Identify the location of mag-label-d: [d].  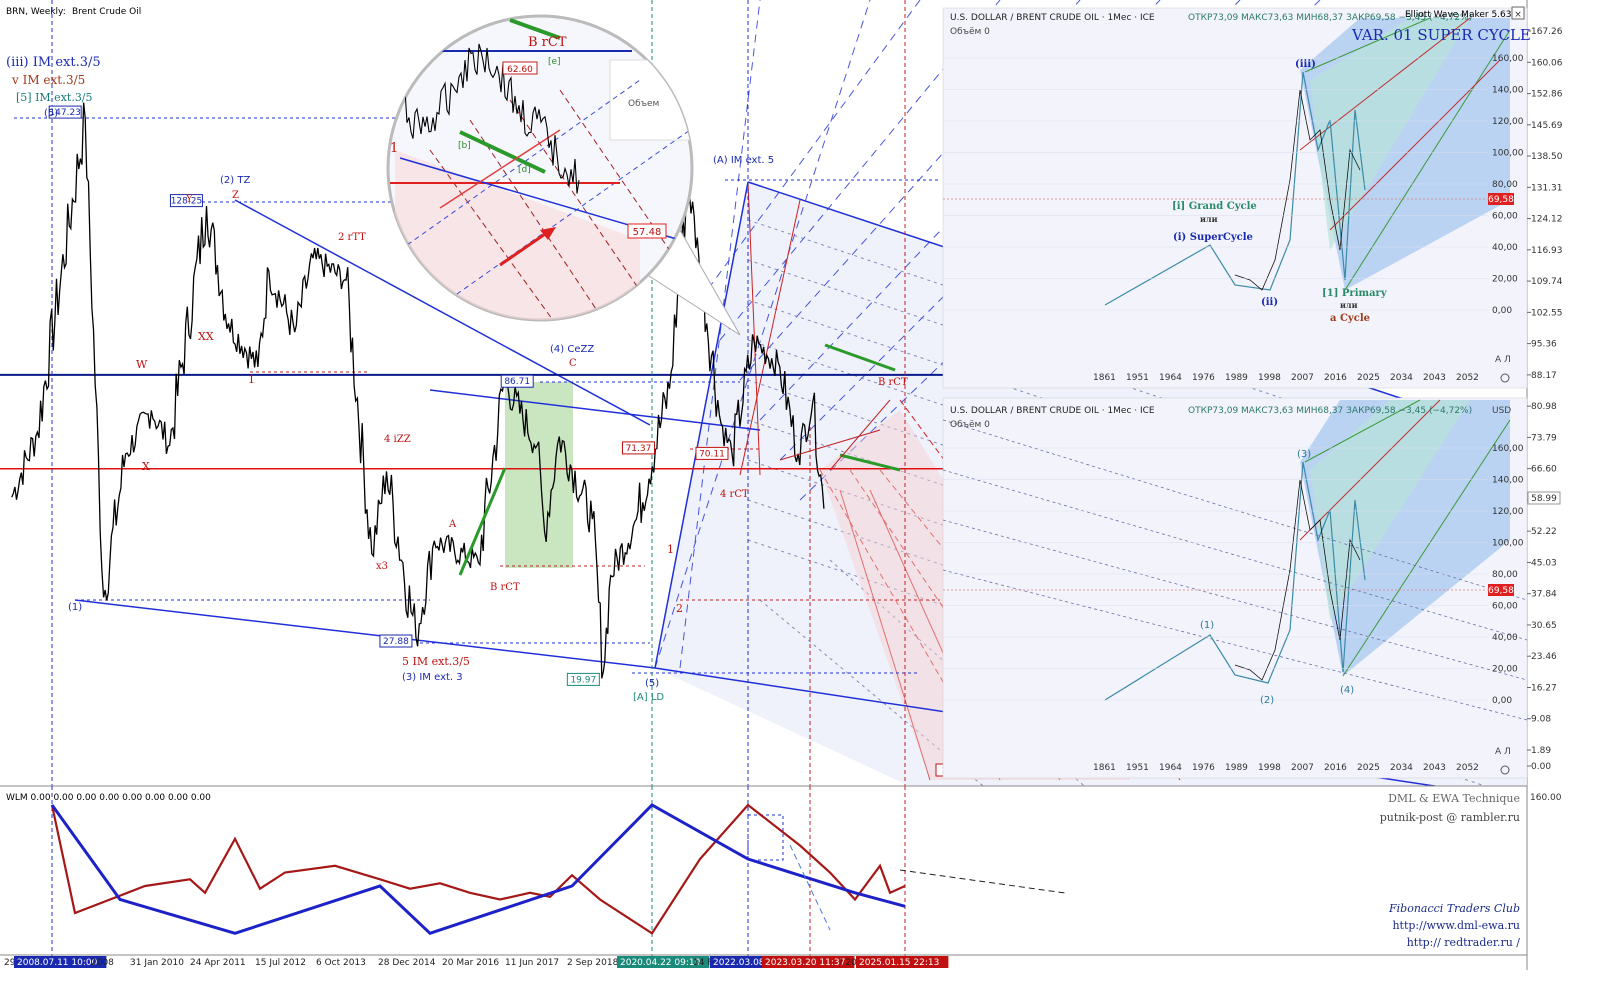
(524, 170).